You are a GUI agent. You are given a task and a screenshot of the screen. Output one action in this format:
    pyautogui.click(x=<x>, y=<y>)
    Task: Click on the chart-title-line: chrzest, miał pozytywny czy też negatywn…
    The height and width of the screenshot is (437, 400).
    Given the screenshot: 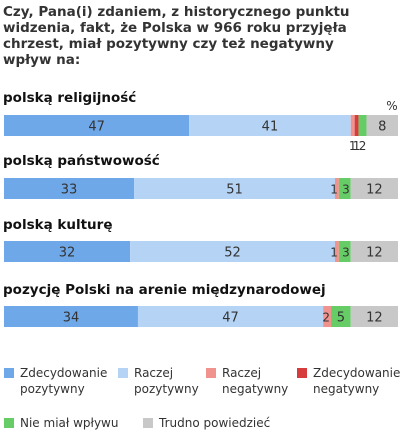 What is the action you would take?
    pyautogui.click(x=168, y=44)
    